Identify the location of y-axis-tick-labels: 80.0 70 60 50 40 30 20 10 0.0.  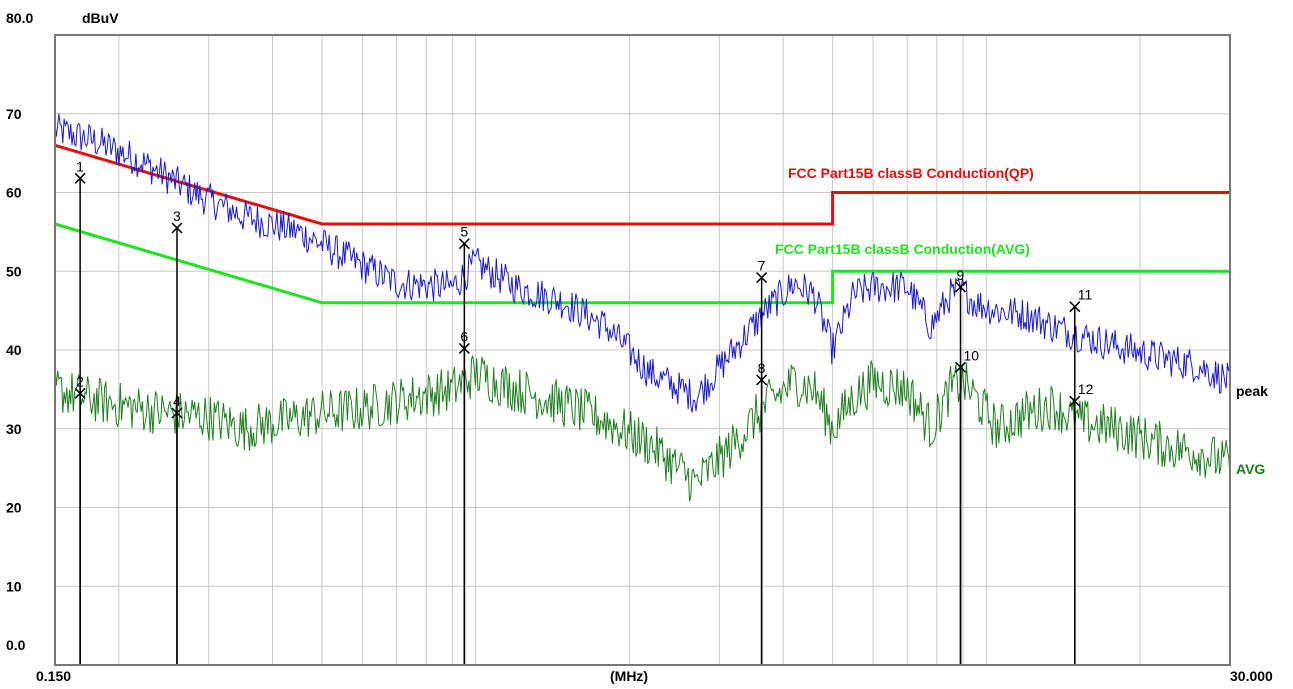
(19, 331).